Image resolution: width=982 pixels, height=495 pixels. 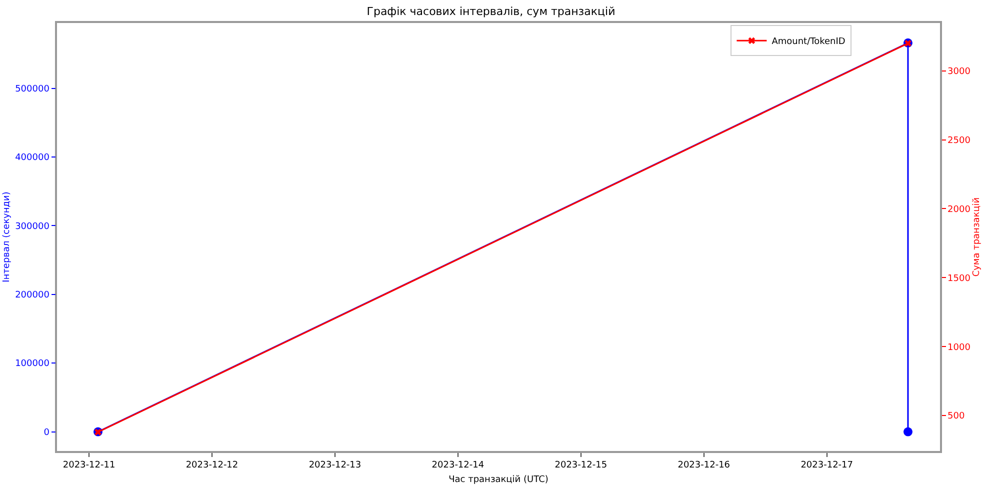 What do you see at coordinates (7, 237) in the screenshot?
I see `y-axis-title: Інтервал (секунди)` at bounding box center [7, 237].